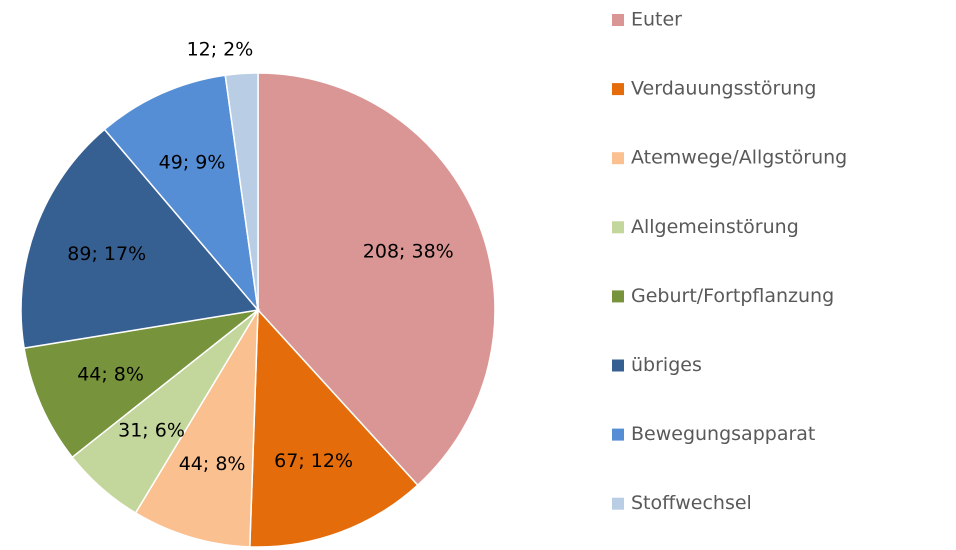 The image size is (956, 550). Describe the element at coordinates (106, 254) in the screenshot. I see `data-label: 89; 17%` at that location.